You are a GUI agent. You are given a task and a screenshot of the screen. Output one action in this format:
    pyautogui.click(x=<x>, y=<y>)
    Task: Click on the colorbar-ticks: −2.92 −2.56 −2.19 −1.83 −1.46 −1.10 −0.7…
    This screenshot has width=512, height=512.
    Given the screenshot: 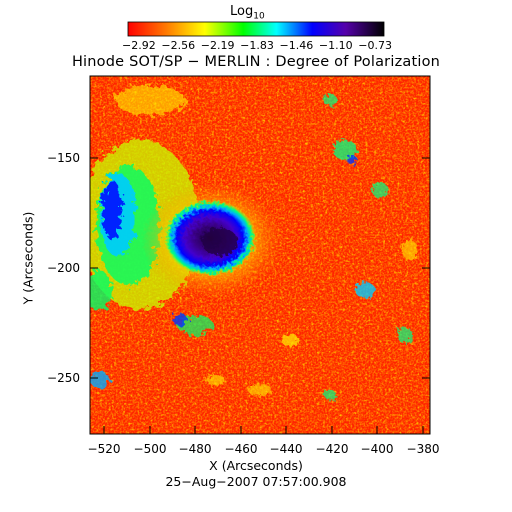 What is the action you would take?
    pyautogui.click(x=257, y=45)
    